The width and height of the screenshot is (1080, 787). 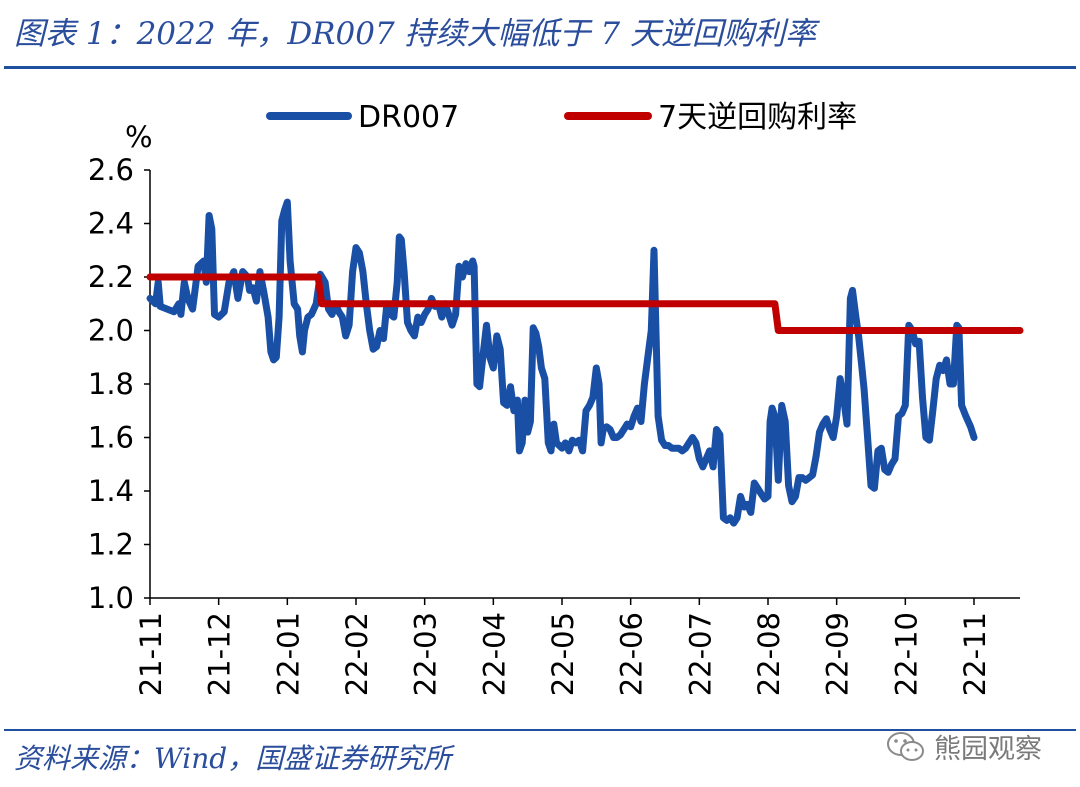 I want to click on y-tick-label: 1.6, so click(x=111, y=438).